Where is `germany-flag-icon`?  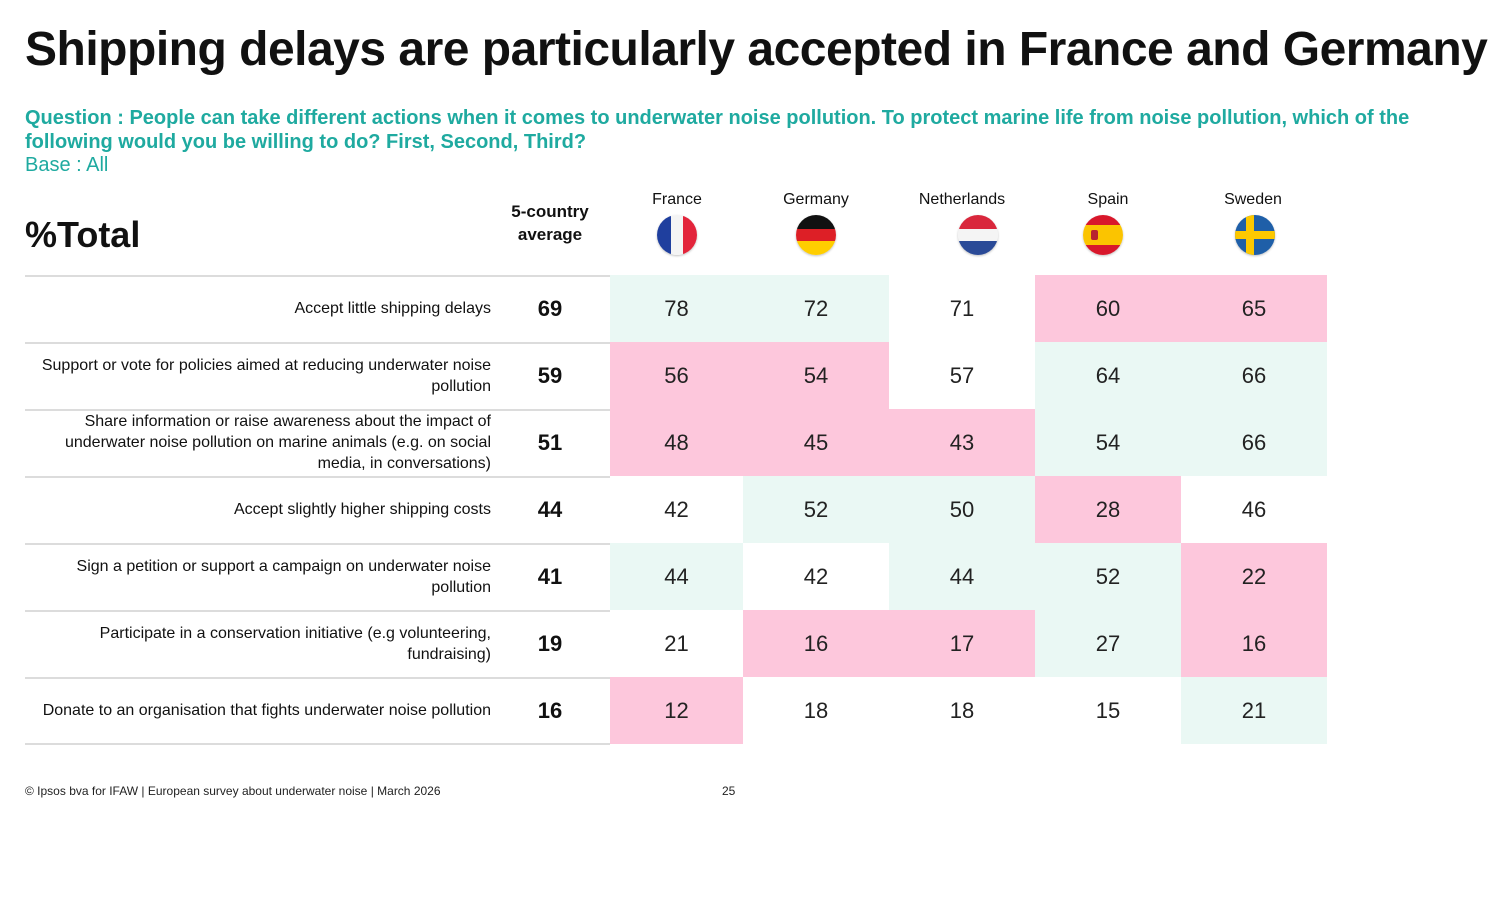 germany-flag-icon is located at coordinates (816, 235).